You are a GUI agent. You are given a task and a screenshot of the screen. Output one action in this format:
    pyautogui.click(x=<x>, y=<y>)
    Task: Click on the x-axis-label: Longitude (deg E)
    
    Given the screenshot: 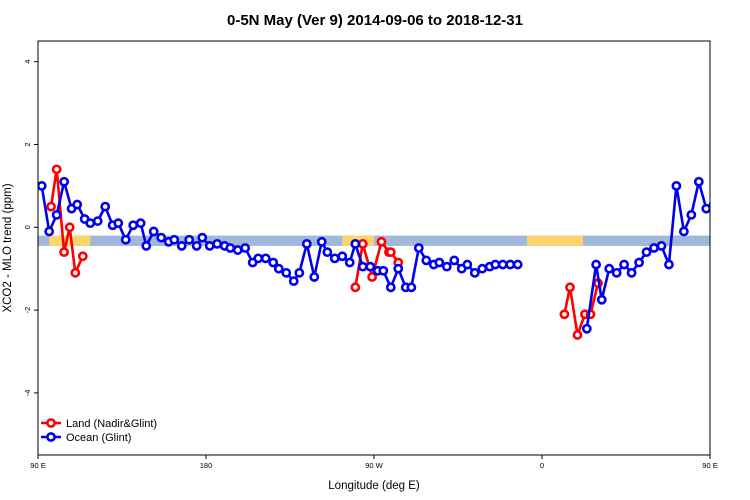 What is the action you would take?
    pyautogui.click(x=374, y=486)
    